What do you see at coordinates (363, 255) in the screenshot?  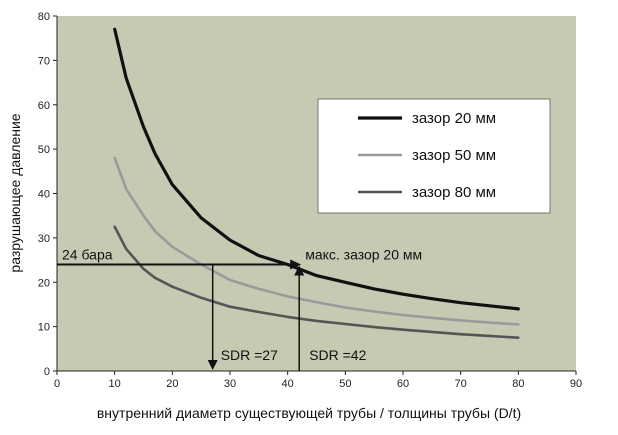 I see `annotation-point-label: макс. зазор 20 мм` at bounding box center [363, 255].